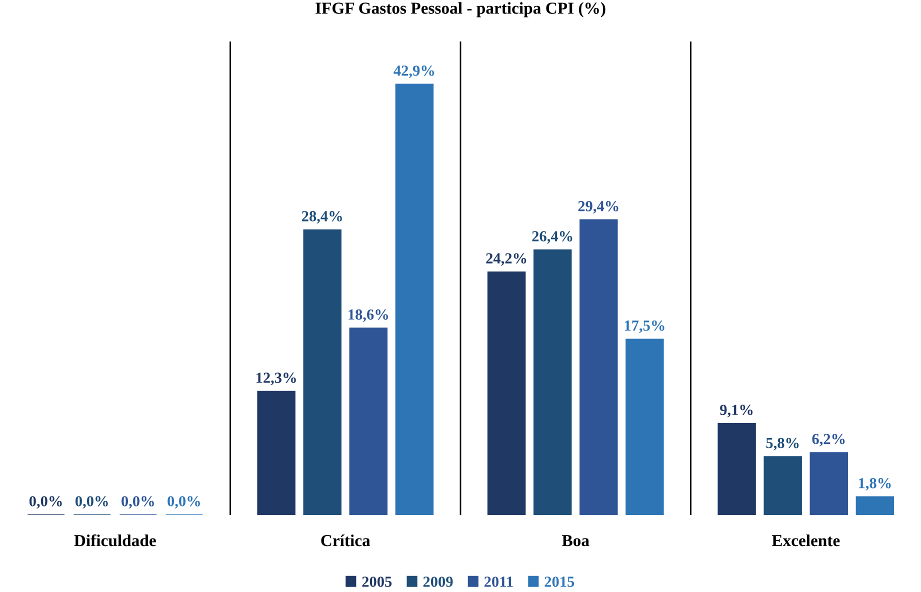 The width and height of the screenshot is (921, 592). Describe the element at coordinates (498, 581) in the screenshot. I see `legend-label: 2011` at that location.